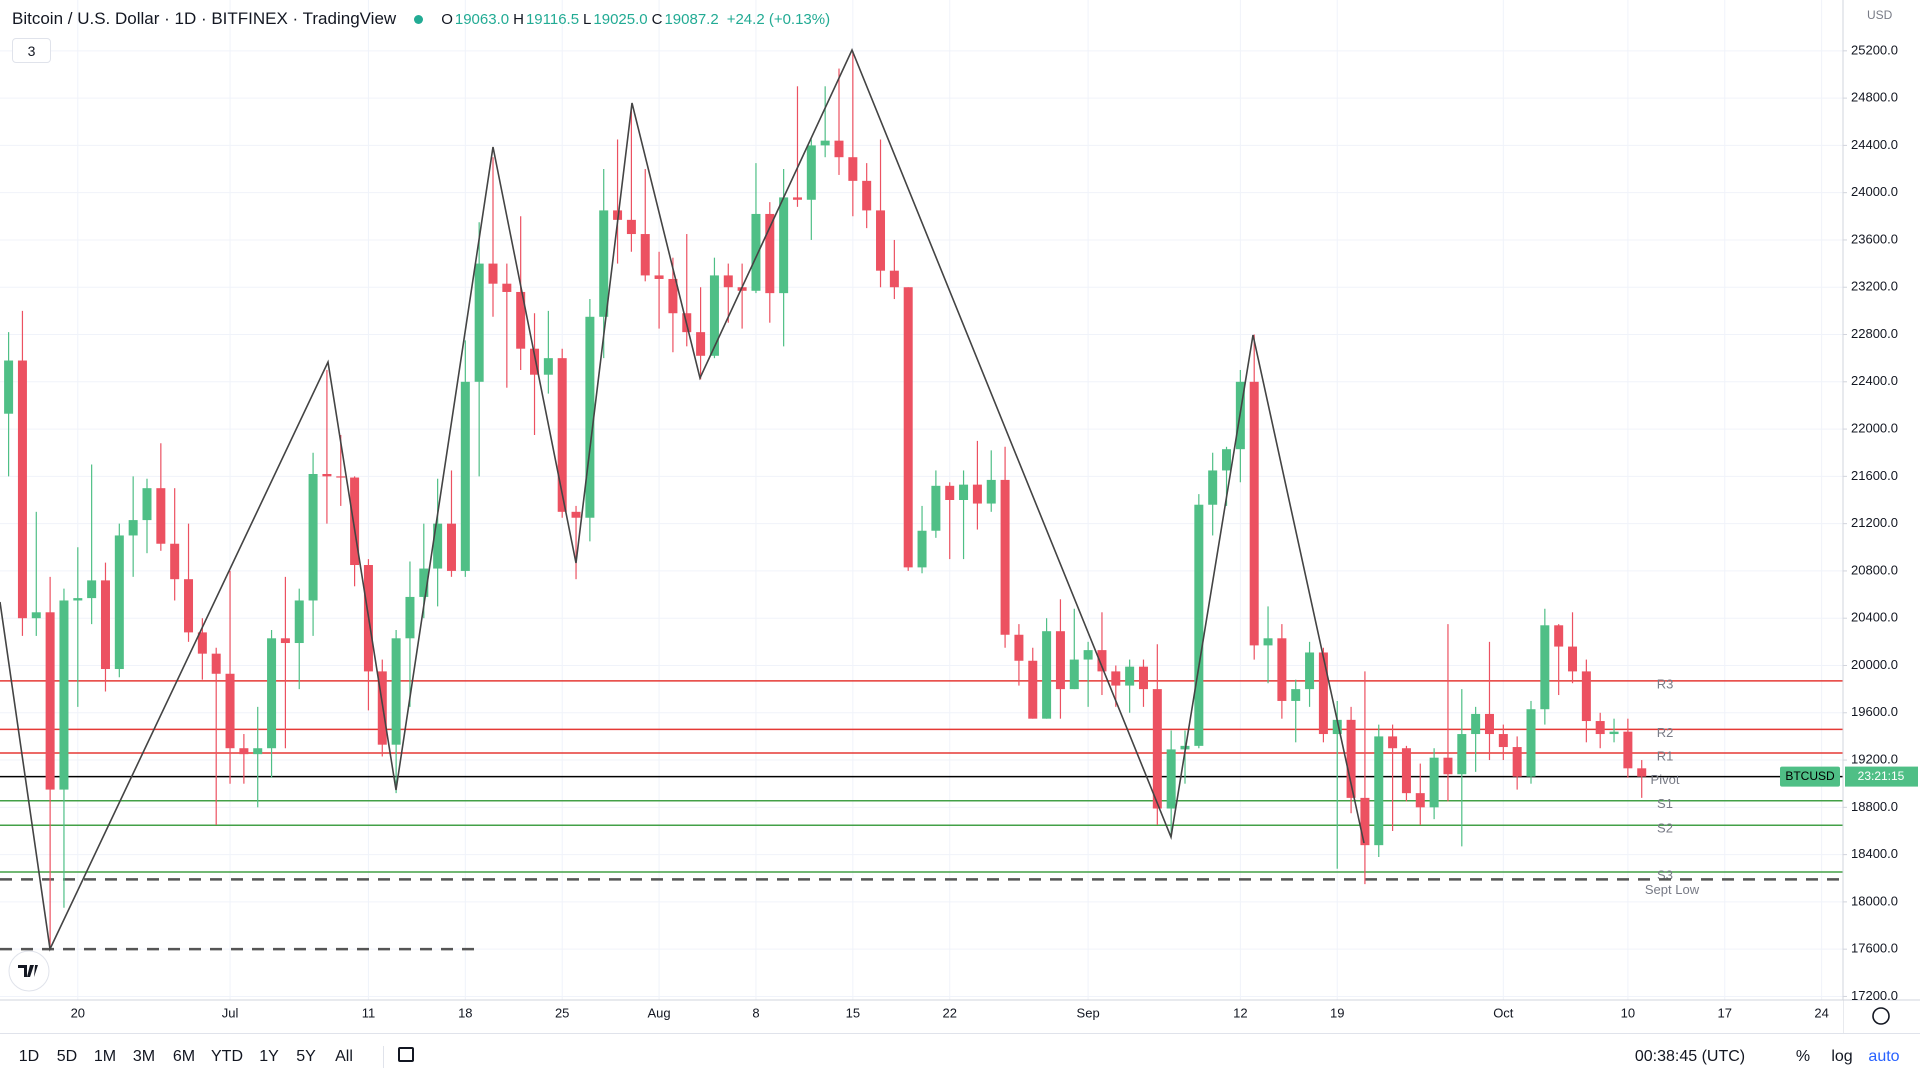  What do you see at coordinates (306, 1056) in the screenshot?
I see `range-button: 5Y` at bounding box center [306, 1056].